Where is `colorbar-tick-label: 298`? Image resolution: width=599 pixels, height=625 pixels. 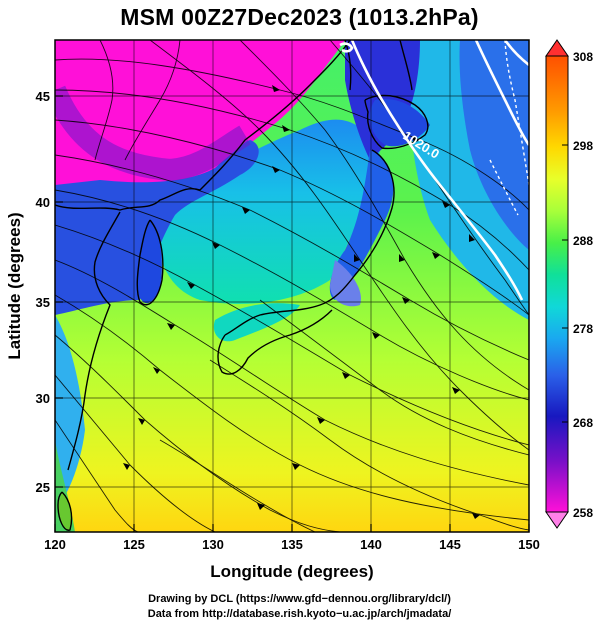 colorbar-tick-label: 298 is located at coordinates (583, 146).